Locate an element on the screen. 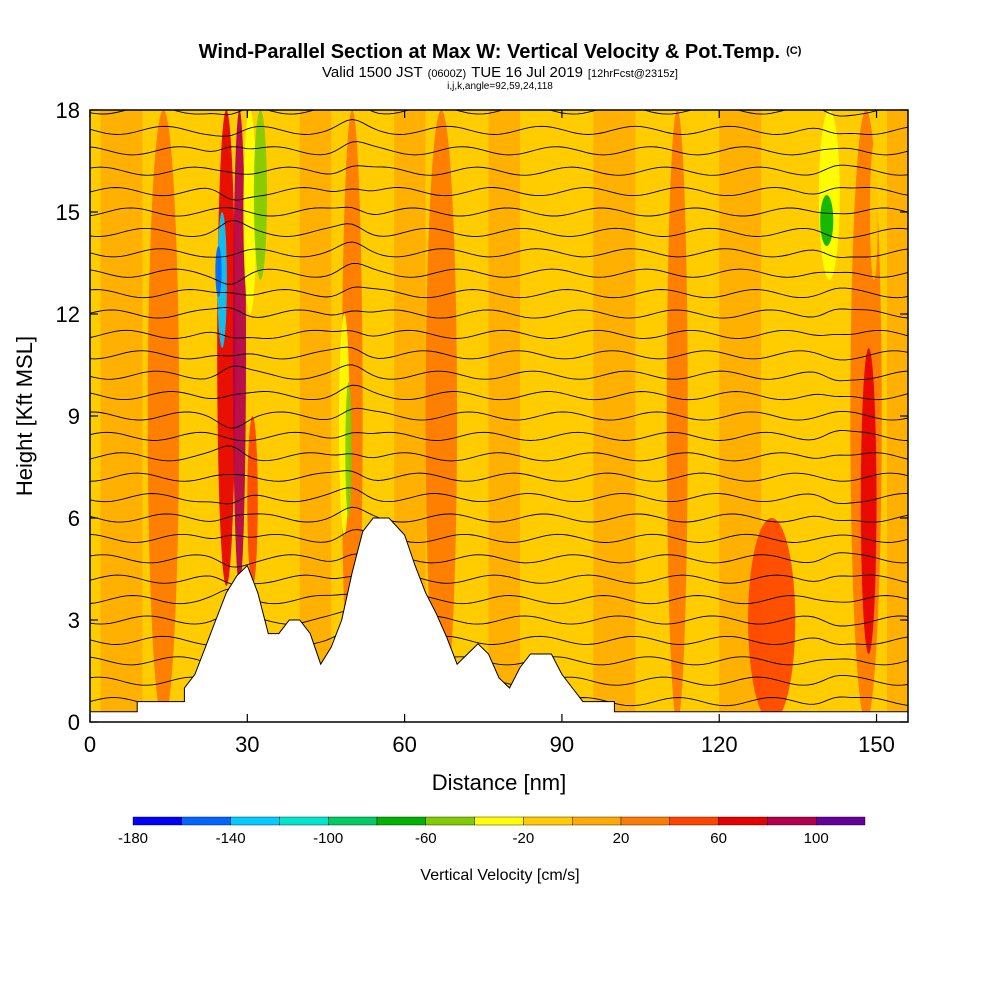 The height and width of the screenshot is (1005, 1000). y-tick-label: 9 is located at coordinates (74, 416).